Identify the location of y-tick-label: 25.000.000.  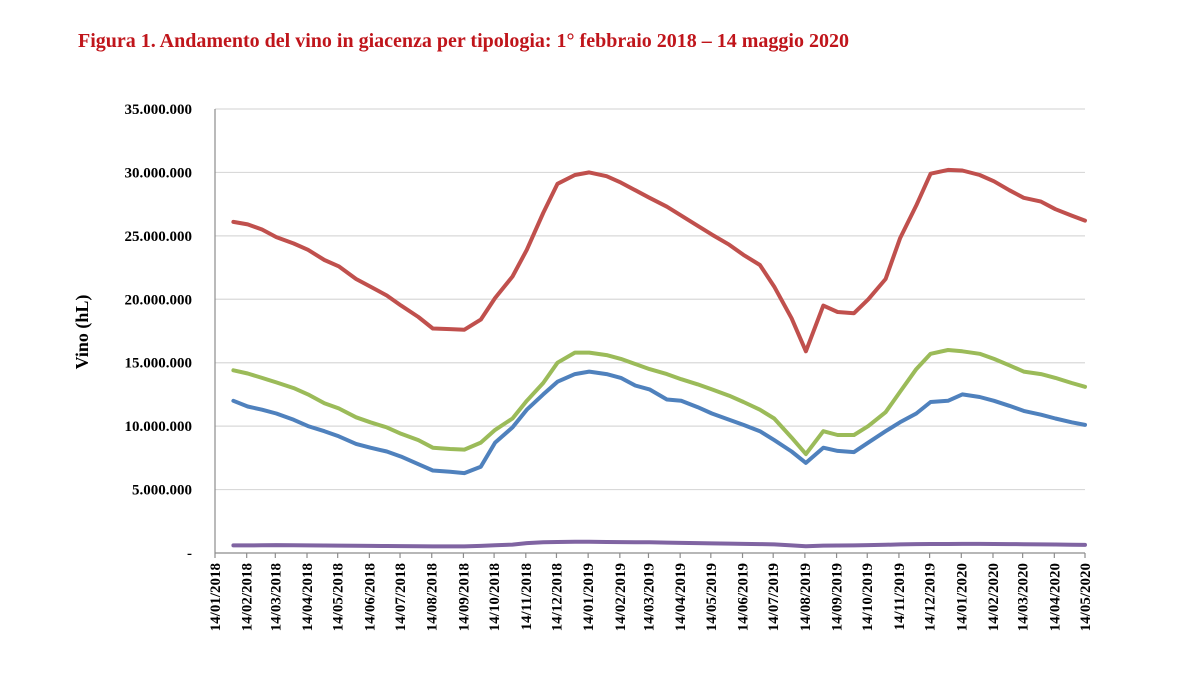
(159, 237).